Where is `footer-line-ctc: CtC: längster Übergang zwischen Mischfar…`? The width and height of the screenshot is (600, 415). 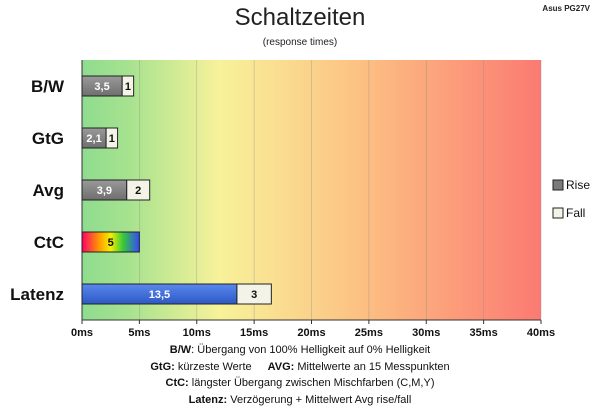 footer-line-ctc: CtC: längster Übergang zwischen Mischfar… is located at coordinates (300, 383).